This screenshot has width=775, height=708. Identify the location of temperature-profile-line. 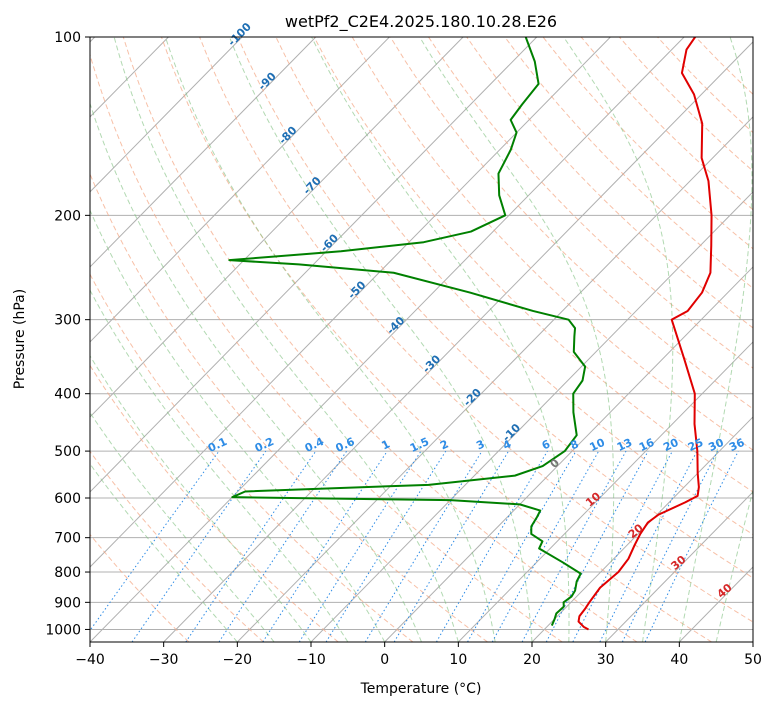
(645, 334).